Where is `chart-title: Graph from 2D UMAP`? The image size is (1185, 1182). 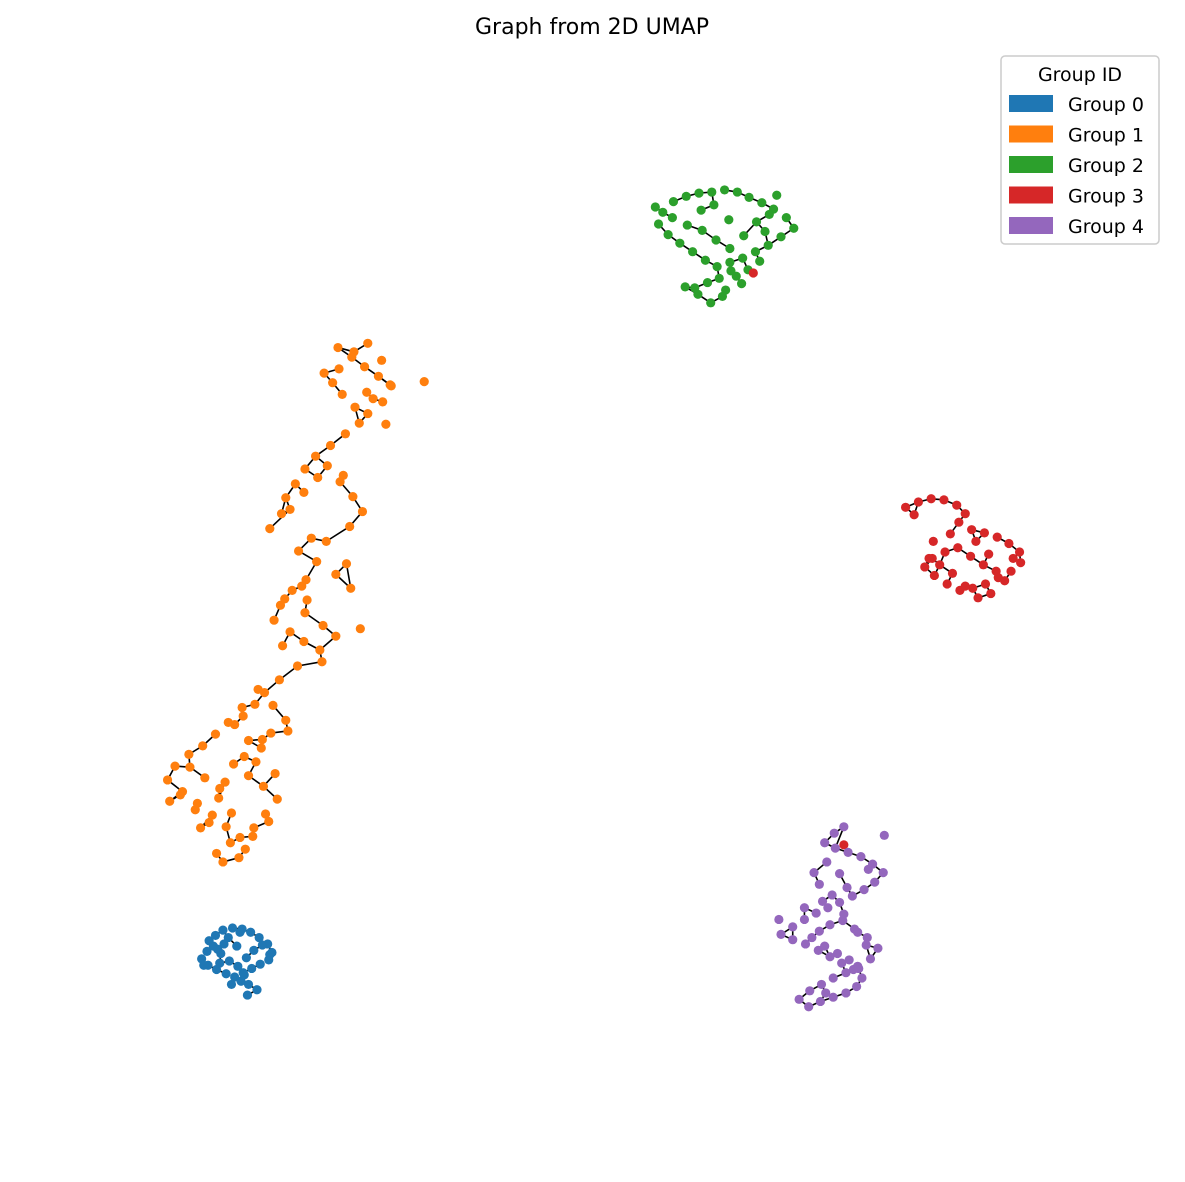 chart-title: Graph from 2D UMAP is located at coordinates (592, 27).